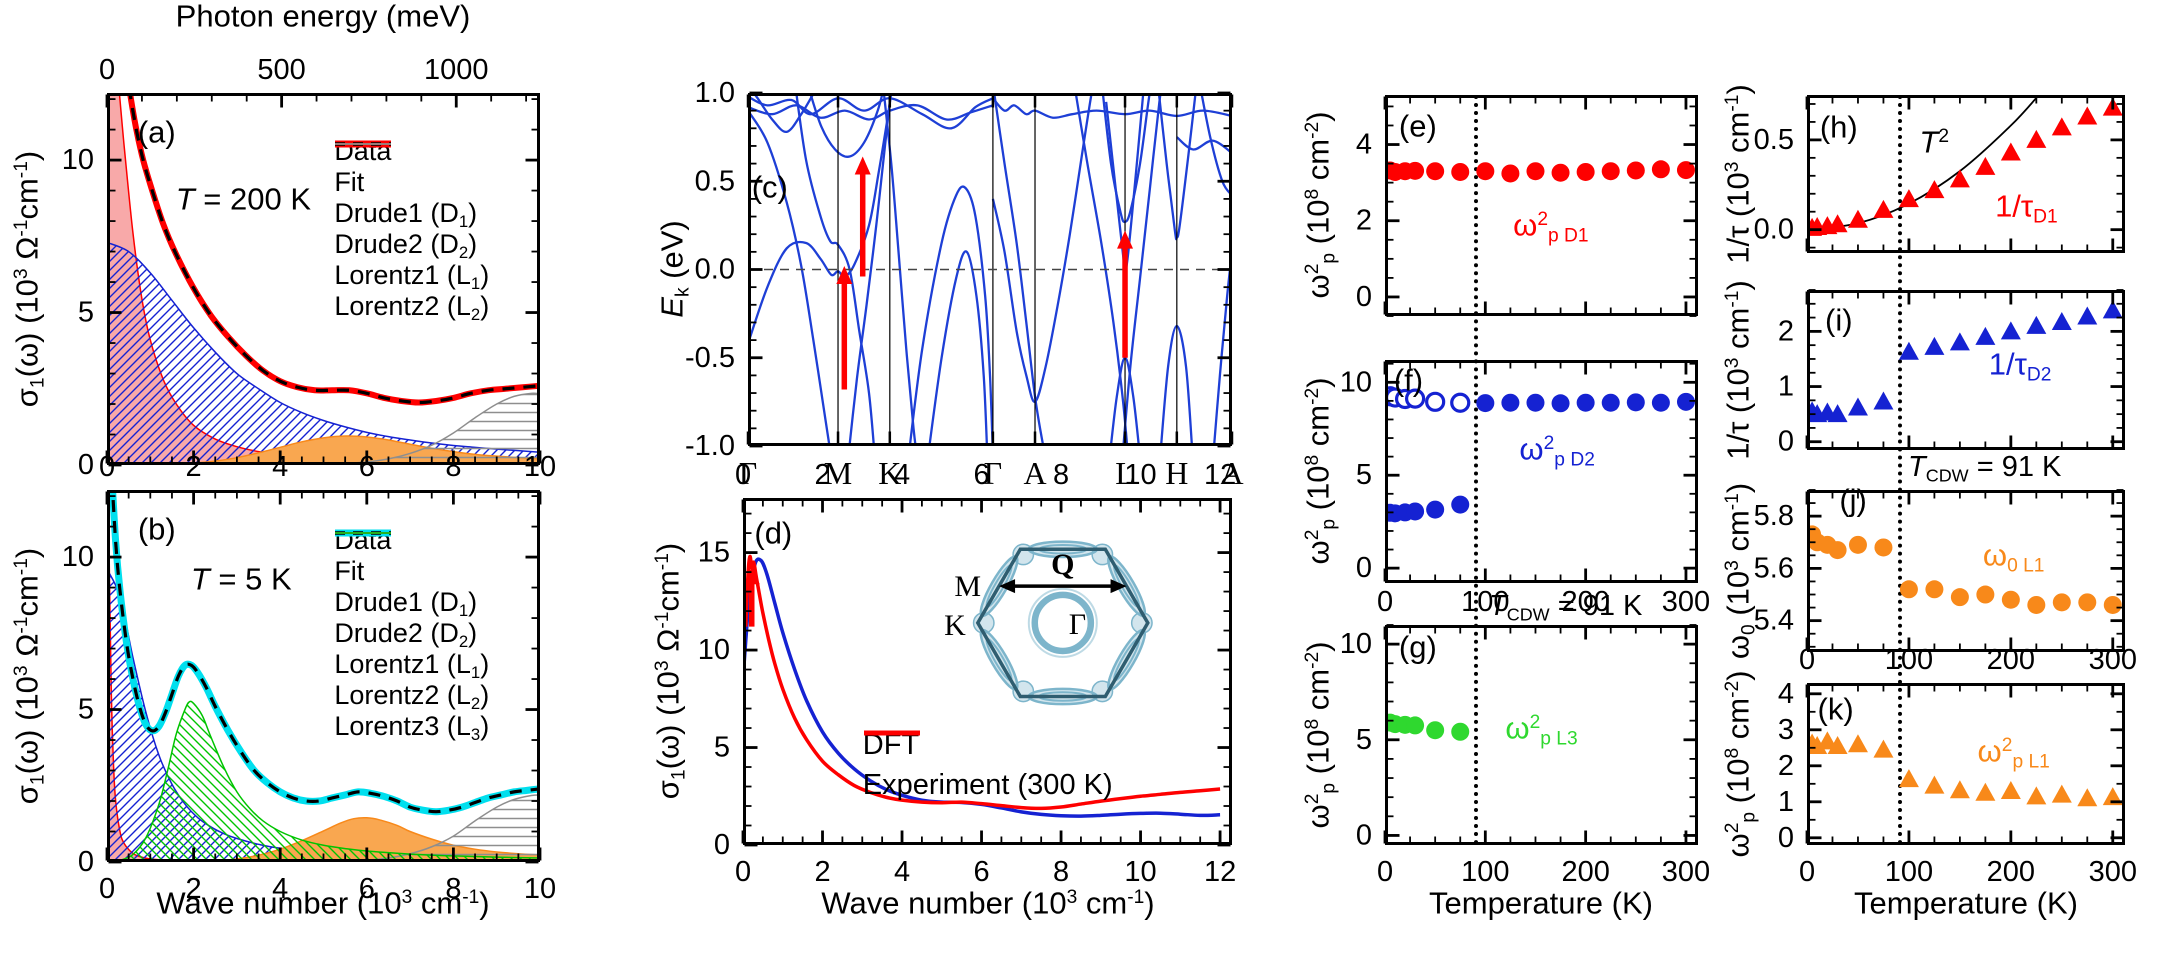 The image size is (2157, 957). What do you see at coordinates (715, 93) in the screenshot?
I see `svg-text: 1.0` at bounding box center [715, 93].